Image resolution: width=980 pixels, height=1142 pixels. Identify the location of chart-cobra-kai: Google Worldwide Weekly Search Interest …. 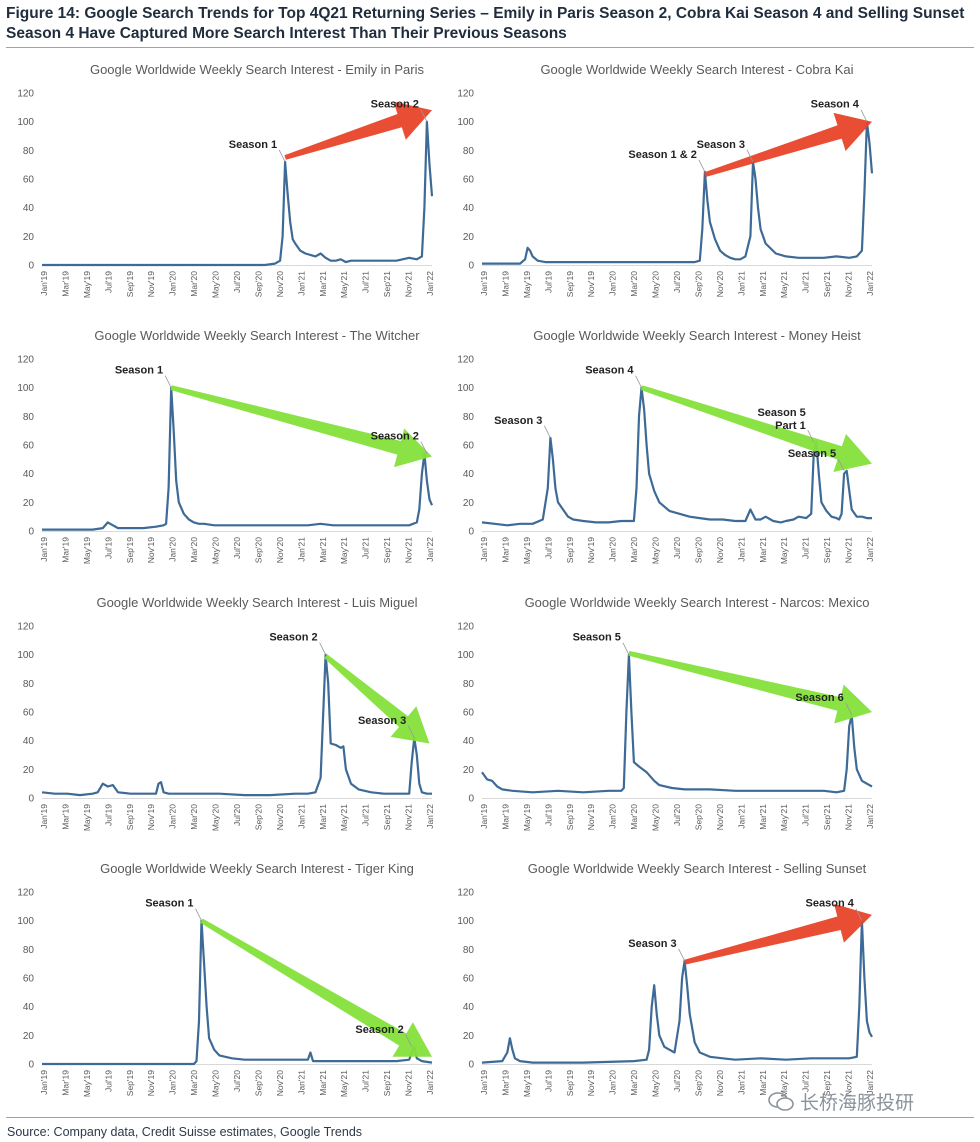
(666, 180).